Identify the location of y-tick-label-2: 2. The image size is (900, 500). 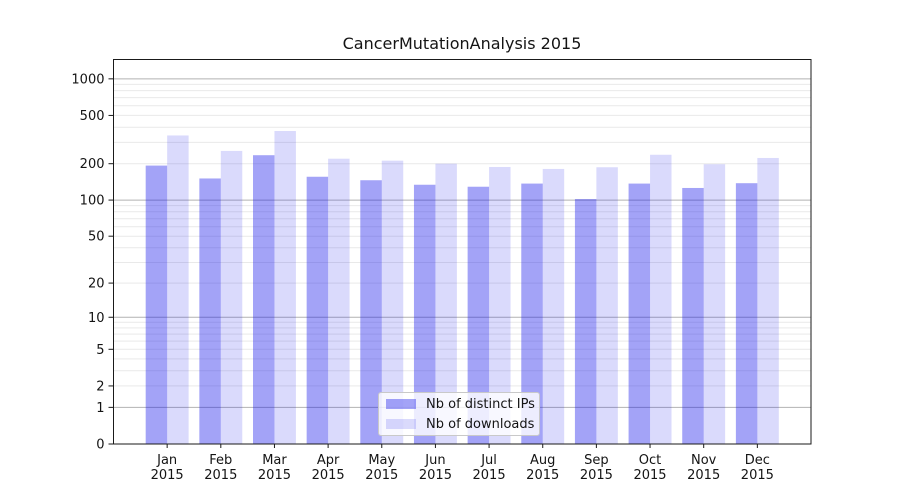
(100, 386).